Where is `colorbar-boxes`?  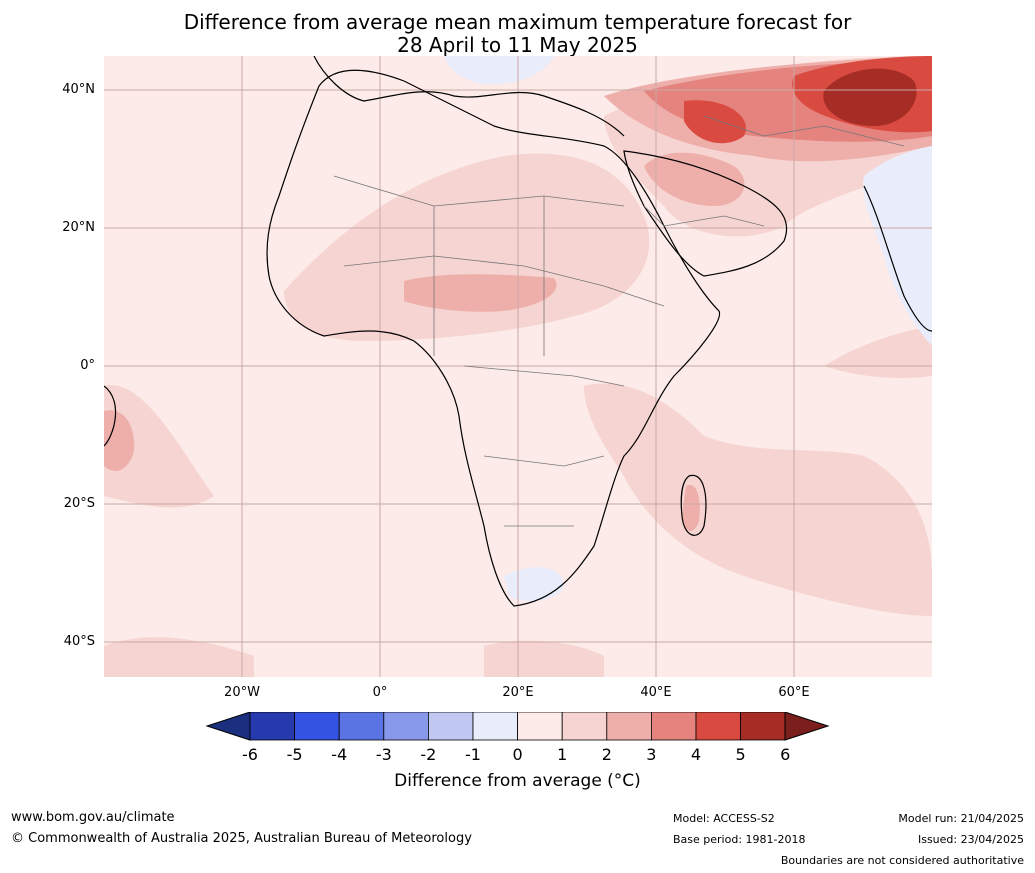
colorbar-boxes is located at coordinates (517, 726).